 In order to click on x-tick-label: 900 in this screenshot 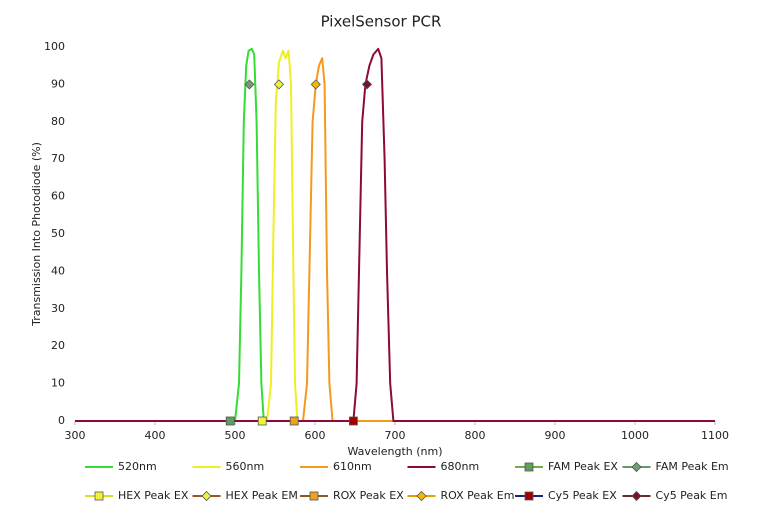, I will do `click(555, 435)`.